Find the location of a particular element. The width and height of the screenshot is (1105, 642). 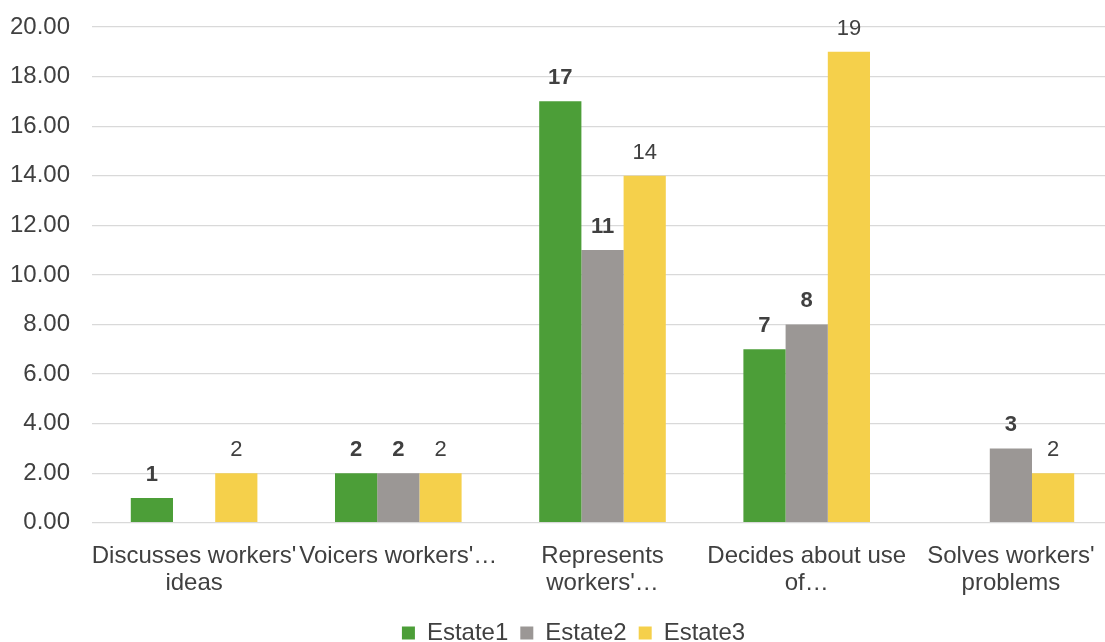

y-tick-label: 8.00 is located at coordinates (46, 323).